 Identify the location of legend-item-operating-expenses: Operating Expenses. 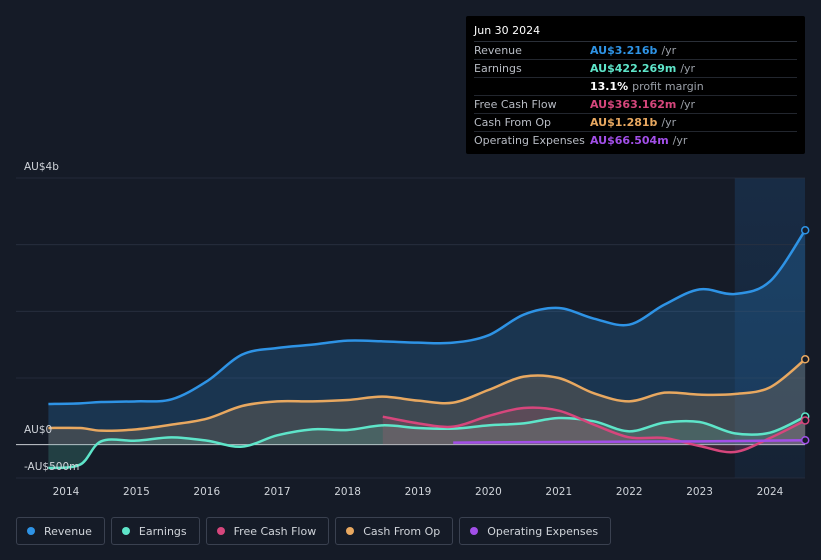
(535, 531).